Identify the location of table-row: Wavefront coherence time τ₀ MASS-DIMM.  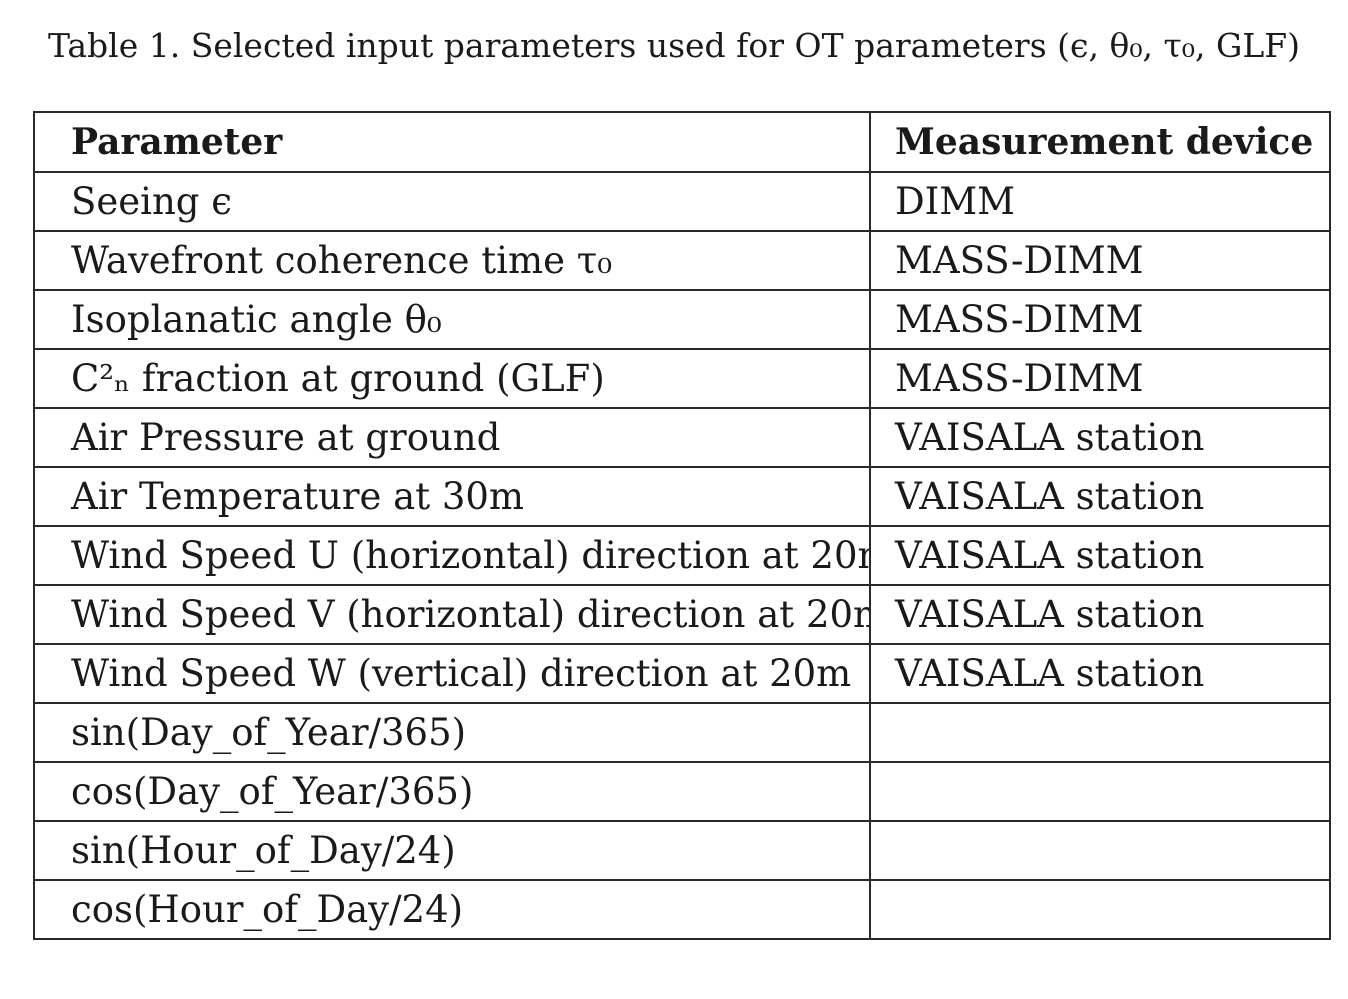
(682, 260).